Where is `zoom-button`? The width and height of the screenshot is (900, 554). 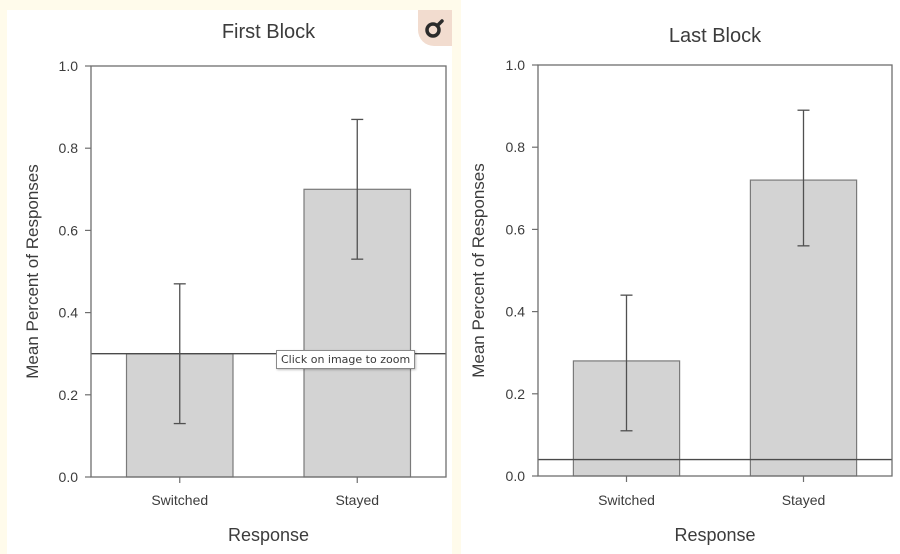 zoom-button is located at coordinates (435, 28).